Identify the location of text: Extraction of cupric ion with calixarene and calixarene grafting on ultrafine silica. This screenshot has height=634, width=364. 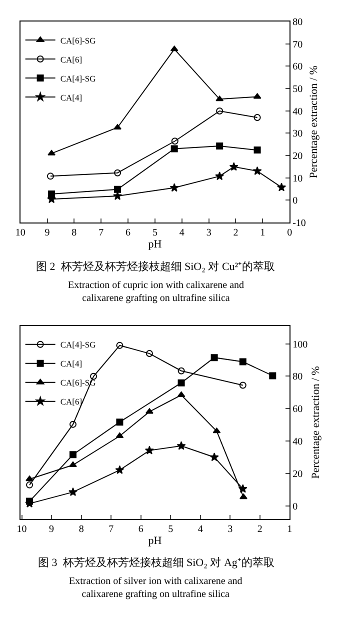
(156, 292).